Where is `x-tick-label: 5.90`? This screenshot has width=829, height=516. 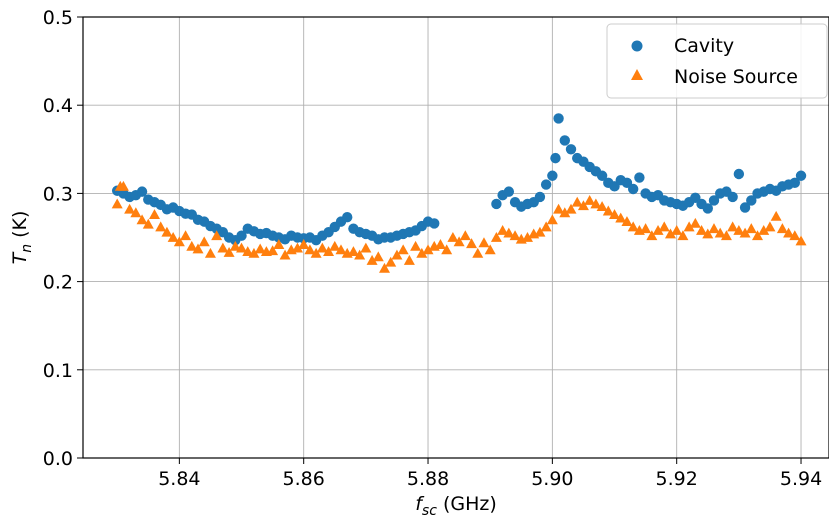
x-tick-label: 5.90 is located at coordinates (552, 479).